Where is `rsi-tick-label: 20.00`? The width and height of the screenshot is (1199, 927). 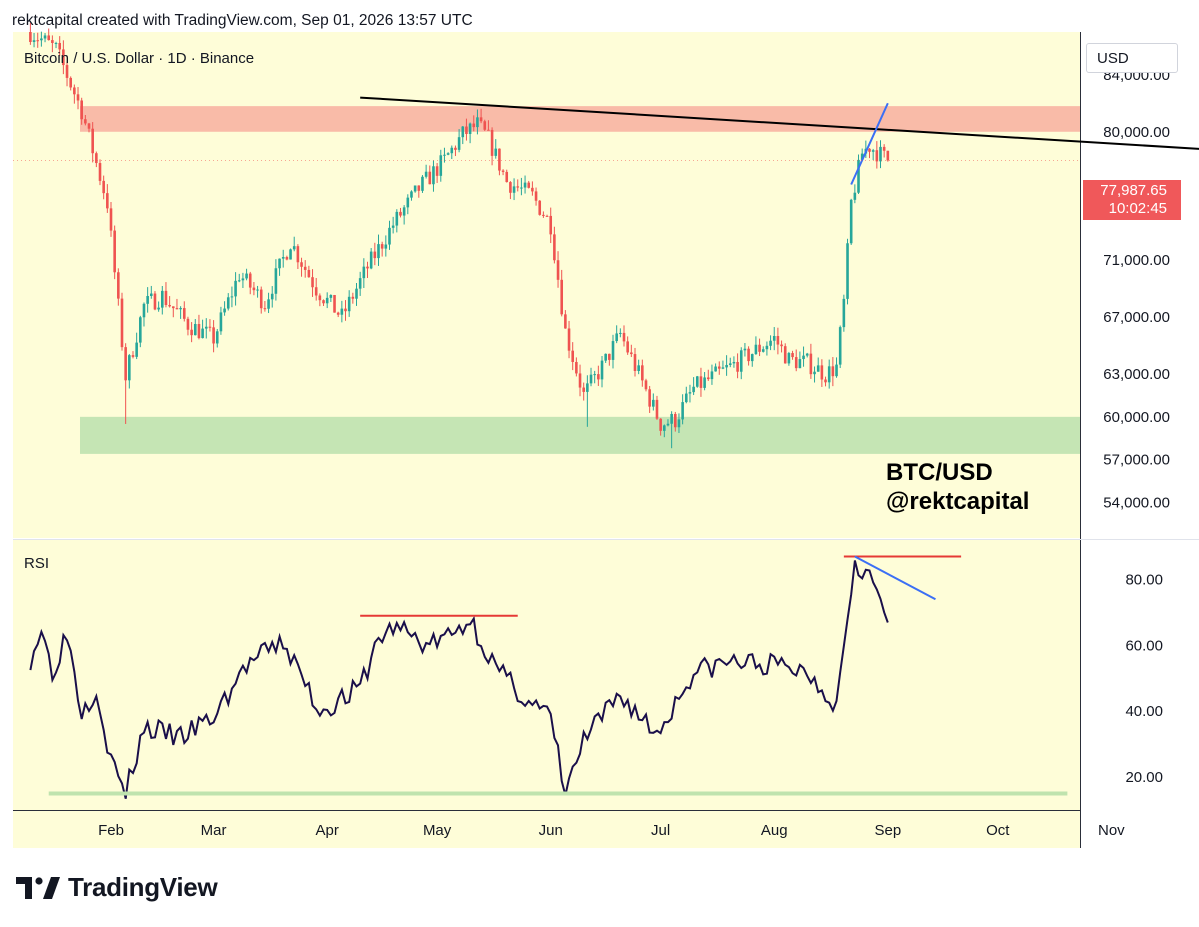
rsi-tick-label: 20.00 is located at coordinates (1144, 777).